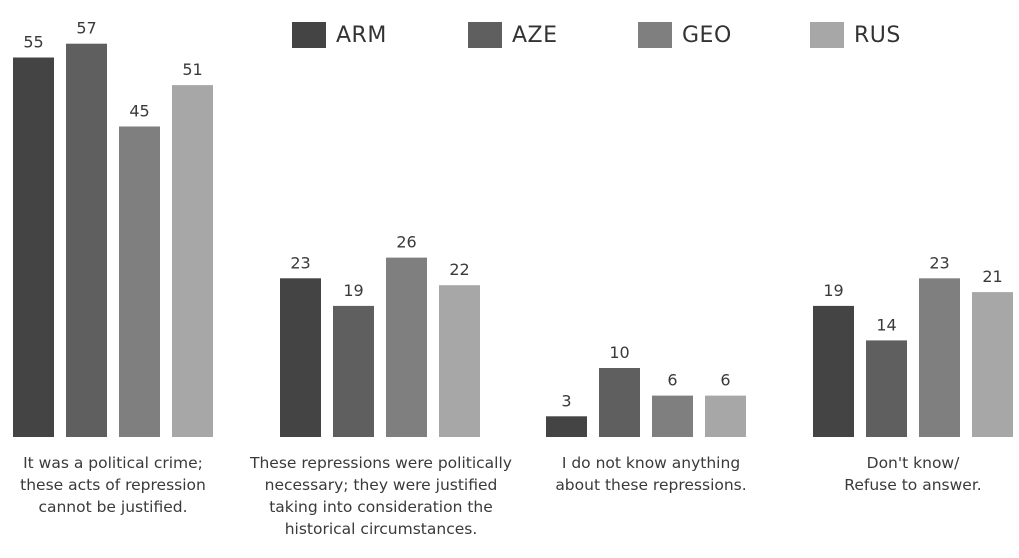  What do you see at coordinates (707, 35) in the screenshot?
I see `legend-label-geo: GEO` at bounding box center [707, 35].